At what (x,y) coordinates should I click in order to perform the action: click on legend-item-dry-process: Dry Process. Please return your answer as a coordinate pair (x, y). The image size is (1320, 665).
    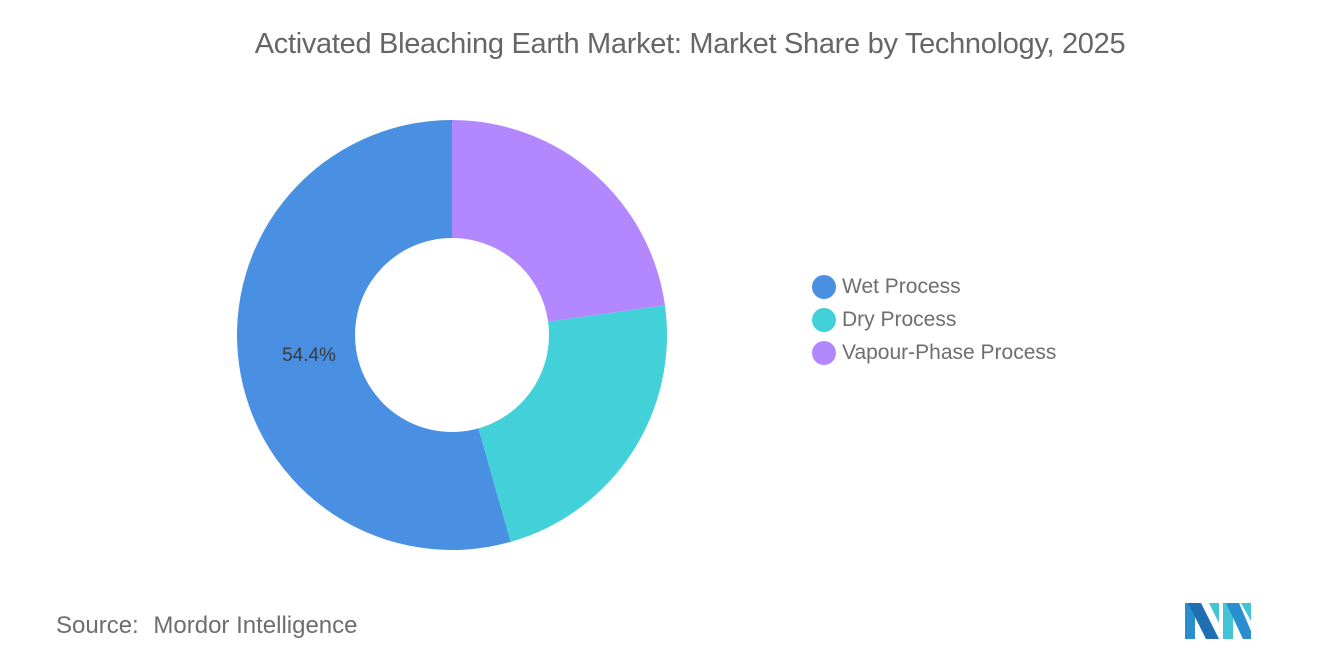
    Looking at the image, I should click on (934, 319).